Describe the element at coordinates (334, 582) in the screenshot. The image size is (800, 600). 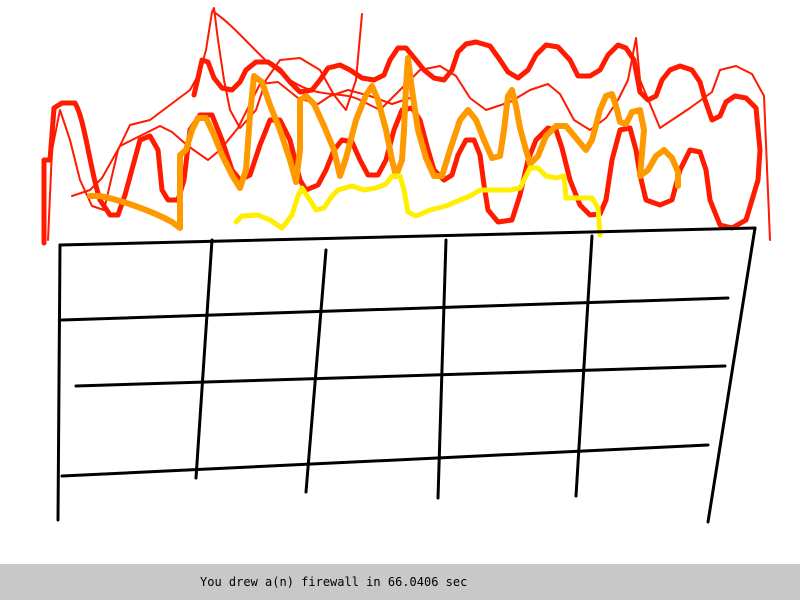
I see `status-message: You drew a(n) firewall in 66.0406 sec` at that location.